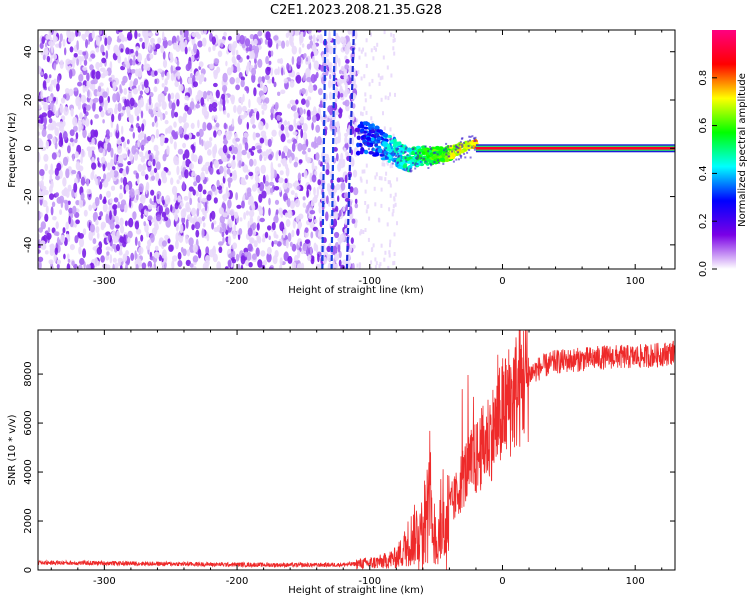 This screenshot has width=750, height=600. I want to click on colorbar-tick-label: 0.6, so click(703, 126).